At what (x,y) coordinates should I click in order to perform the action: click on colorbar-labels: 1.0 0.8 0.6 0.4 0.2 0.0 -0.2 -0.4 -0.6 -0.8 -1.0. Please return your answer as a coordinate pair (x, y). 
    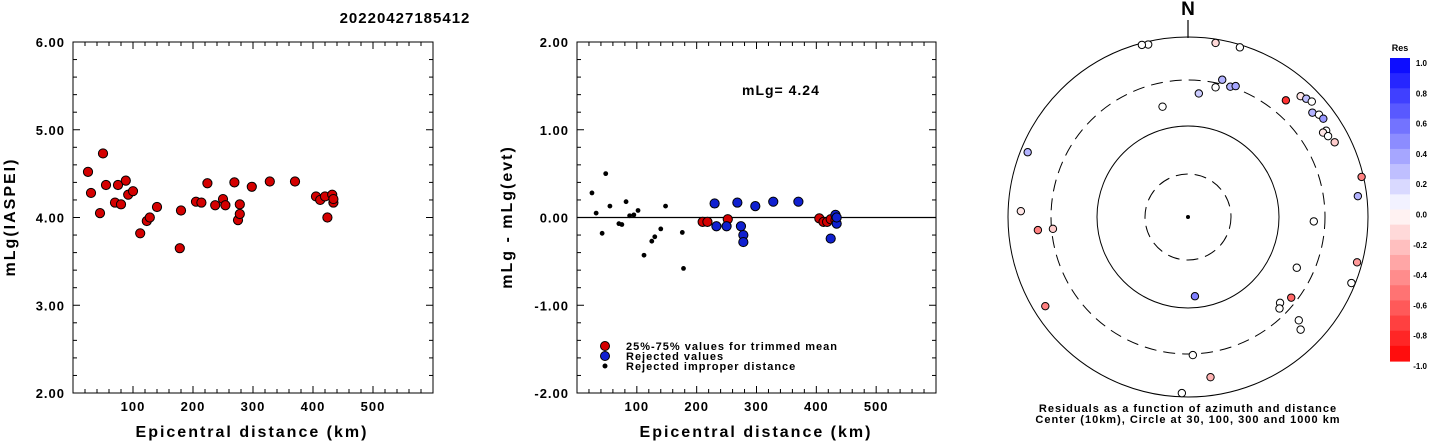
    Looking at the image, I should click on (1420, 215).